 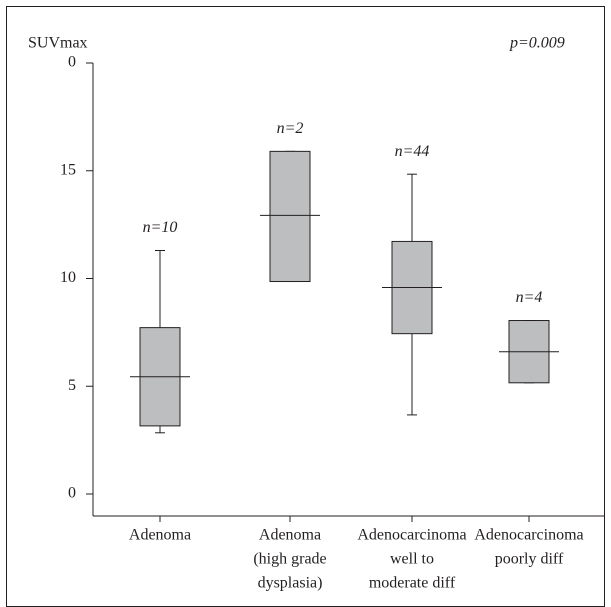 What do you see at coordinates (58, 43) in the screenshot?
I see `y-axis-title: SUVmax` at bounding box center [58, 43].